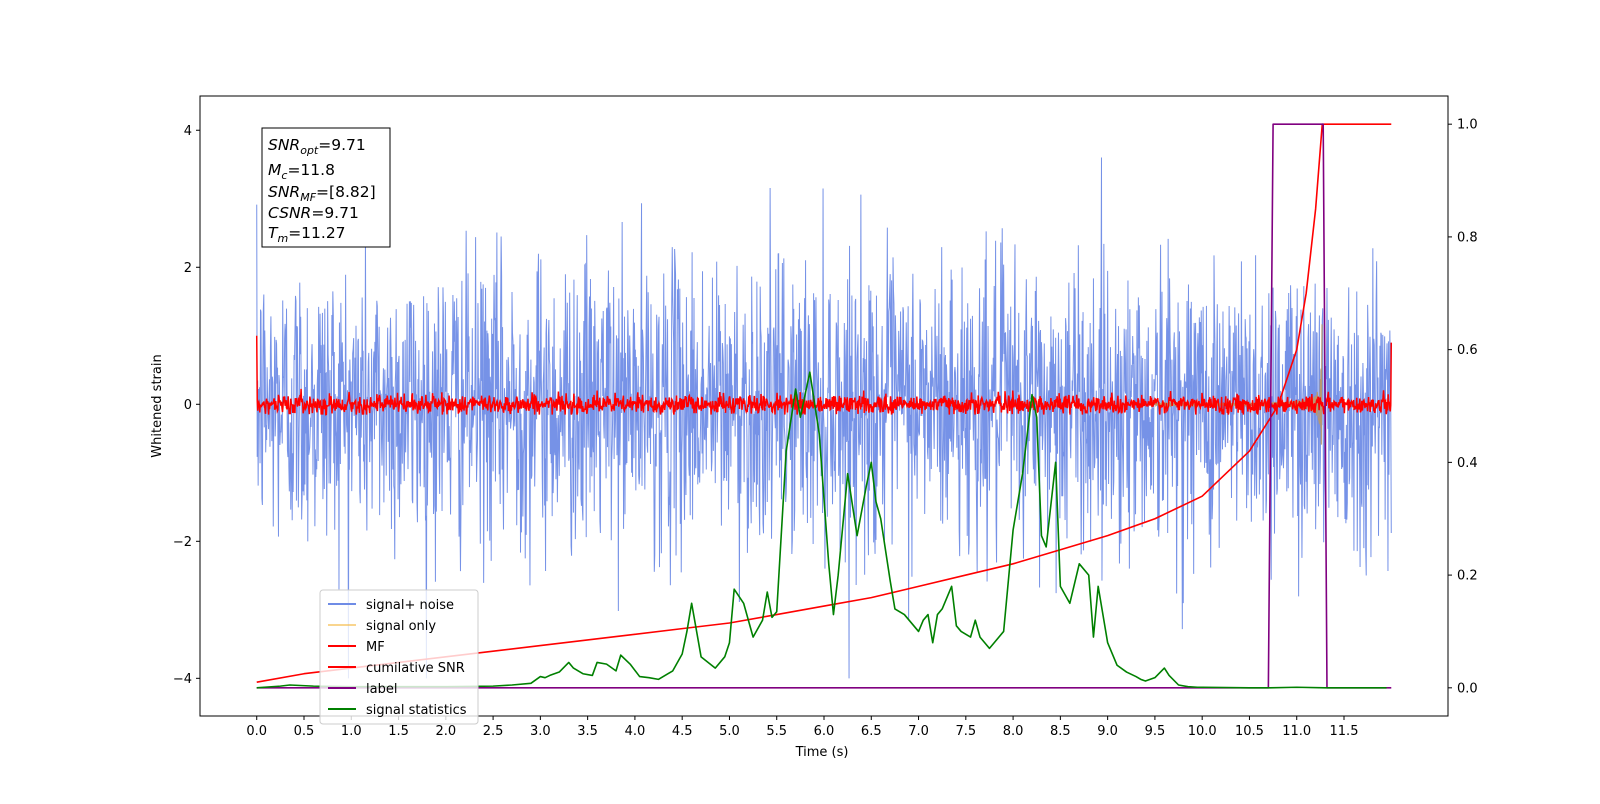 This screenshot has width=1600, height=804. Describe the element at coordinates (256, 731) in the screenshot. I see `x-tick-label: 0.0` at that location.